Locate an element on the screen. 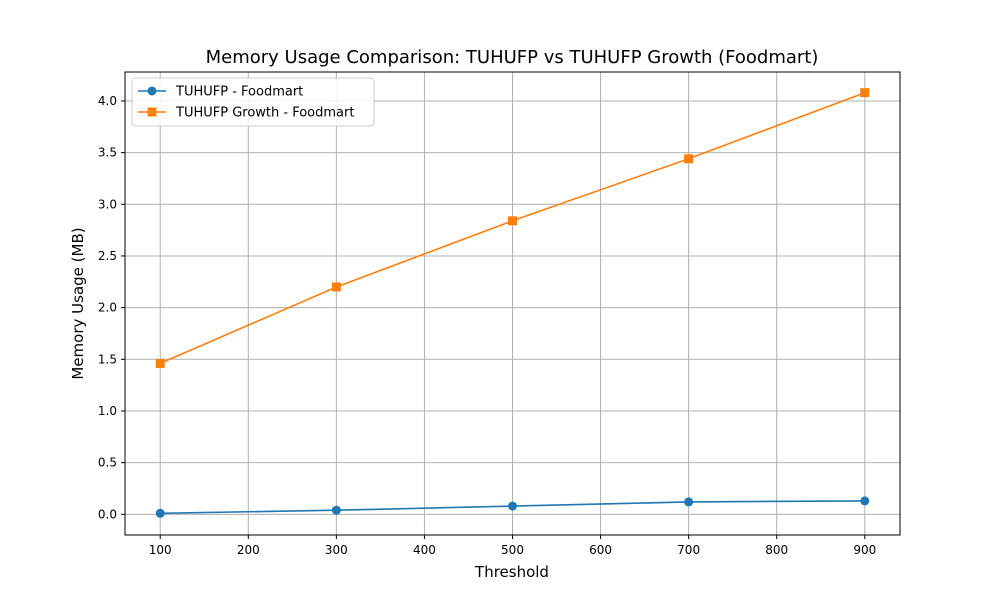 This screenshot has height=600, width=1000. y-tick-label: 3.0 is located at coordinates (107, 204).